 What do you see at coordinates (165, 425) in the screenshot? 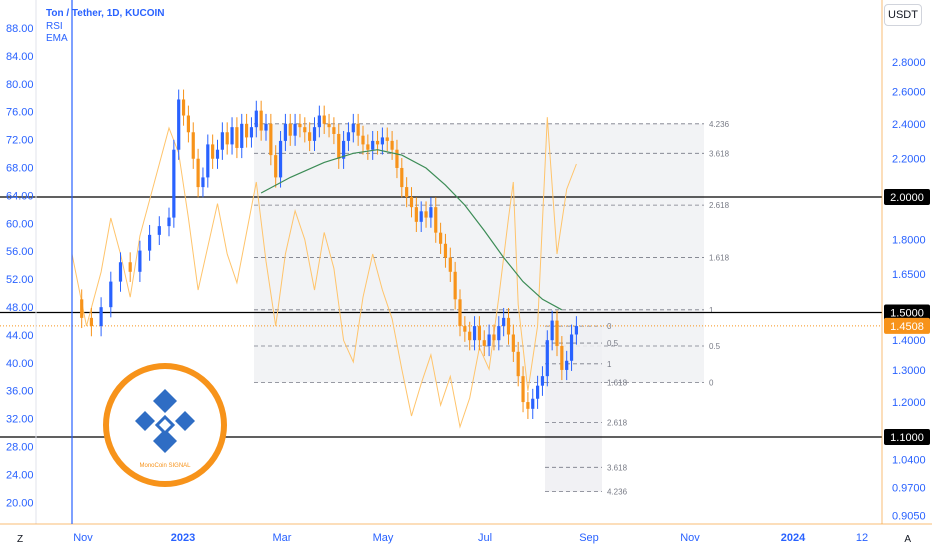
I see `logo-center-mark` at bounding box center [165, 425].